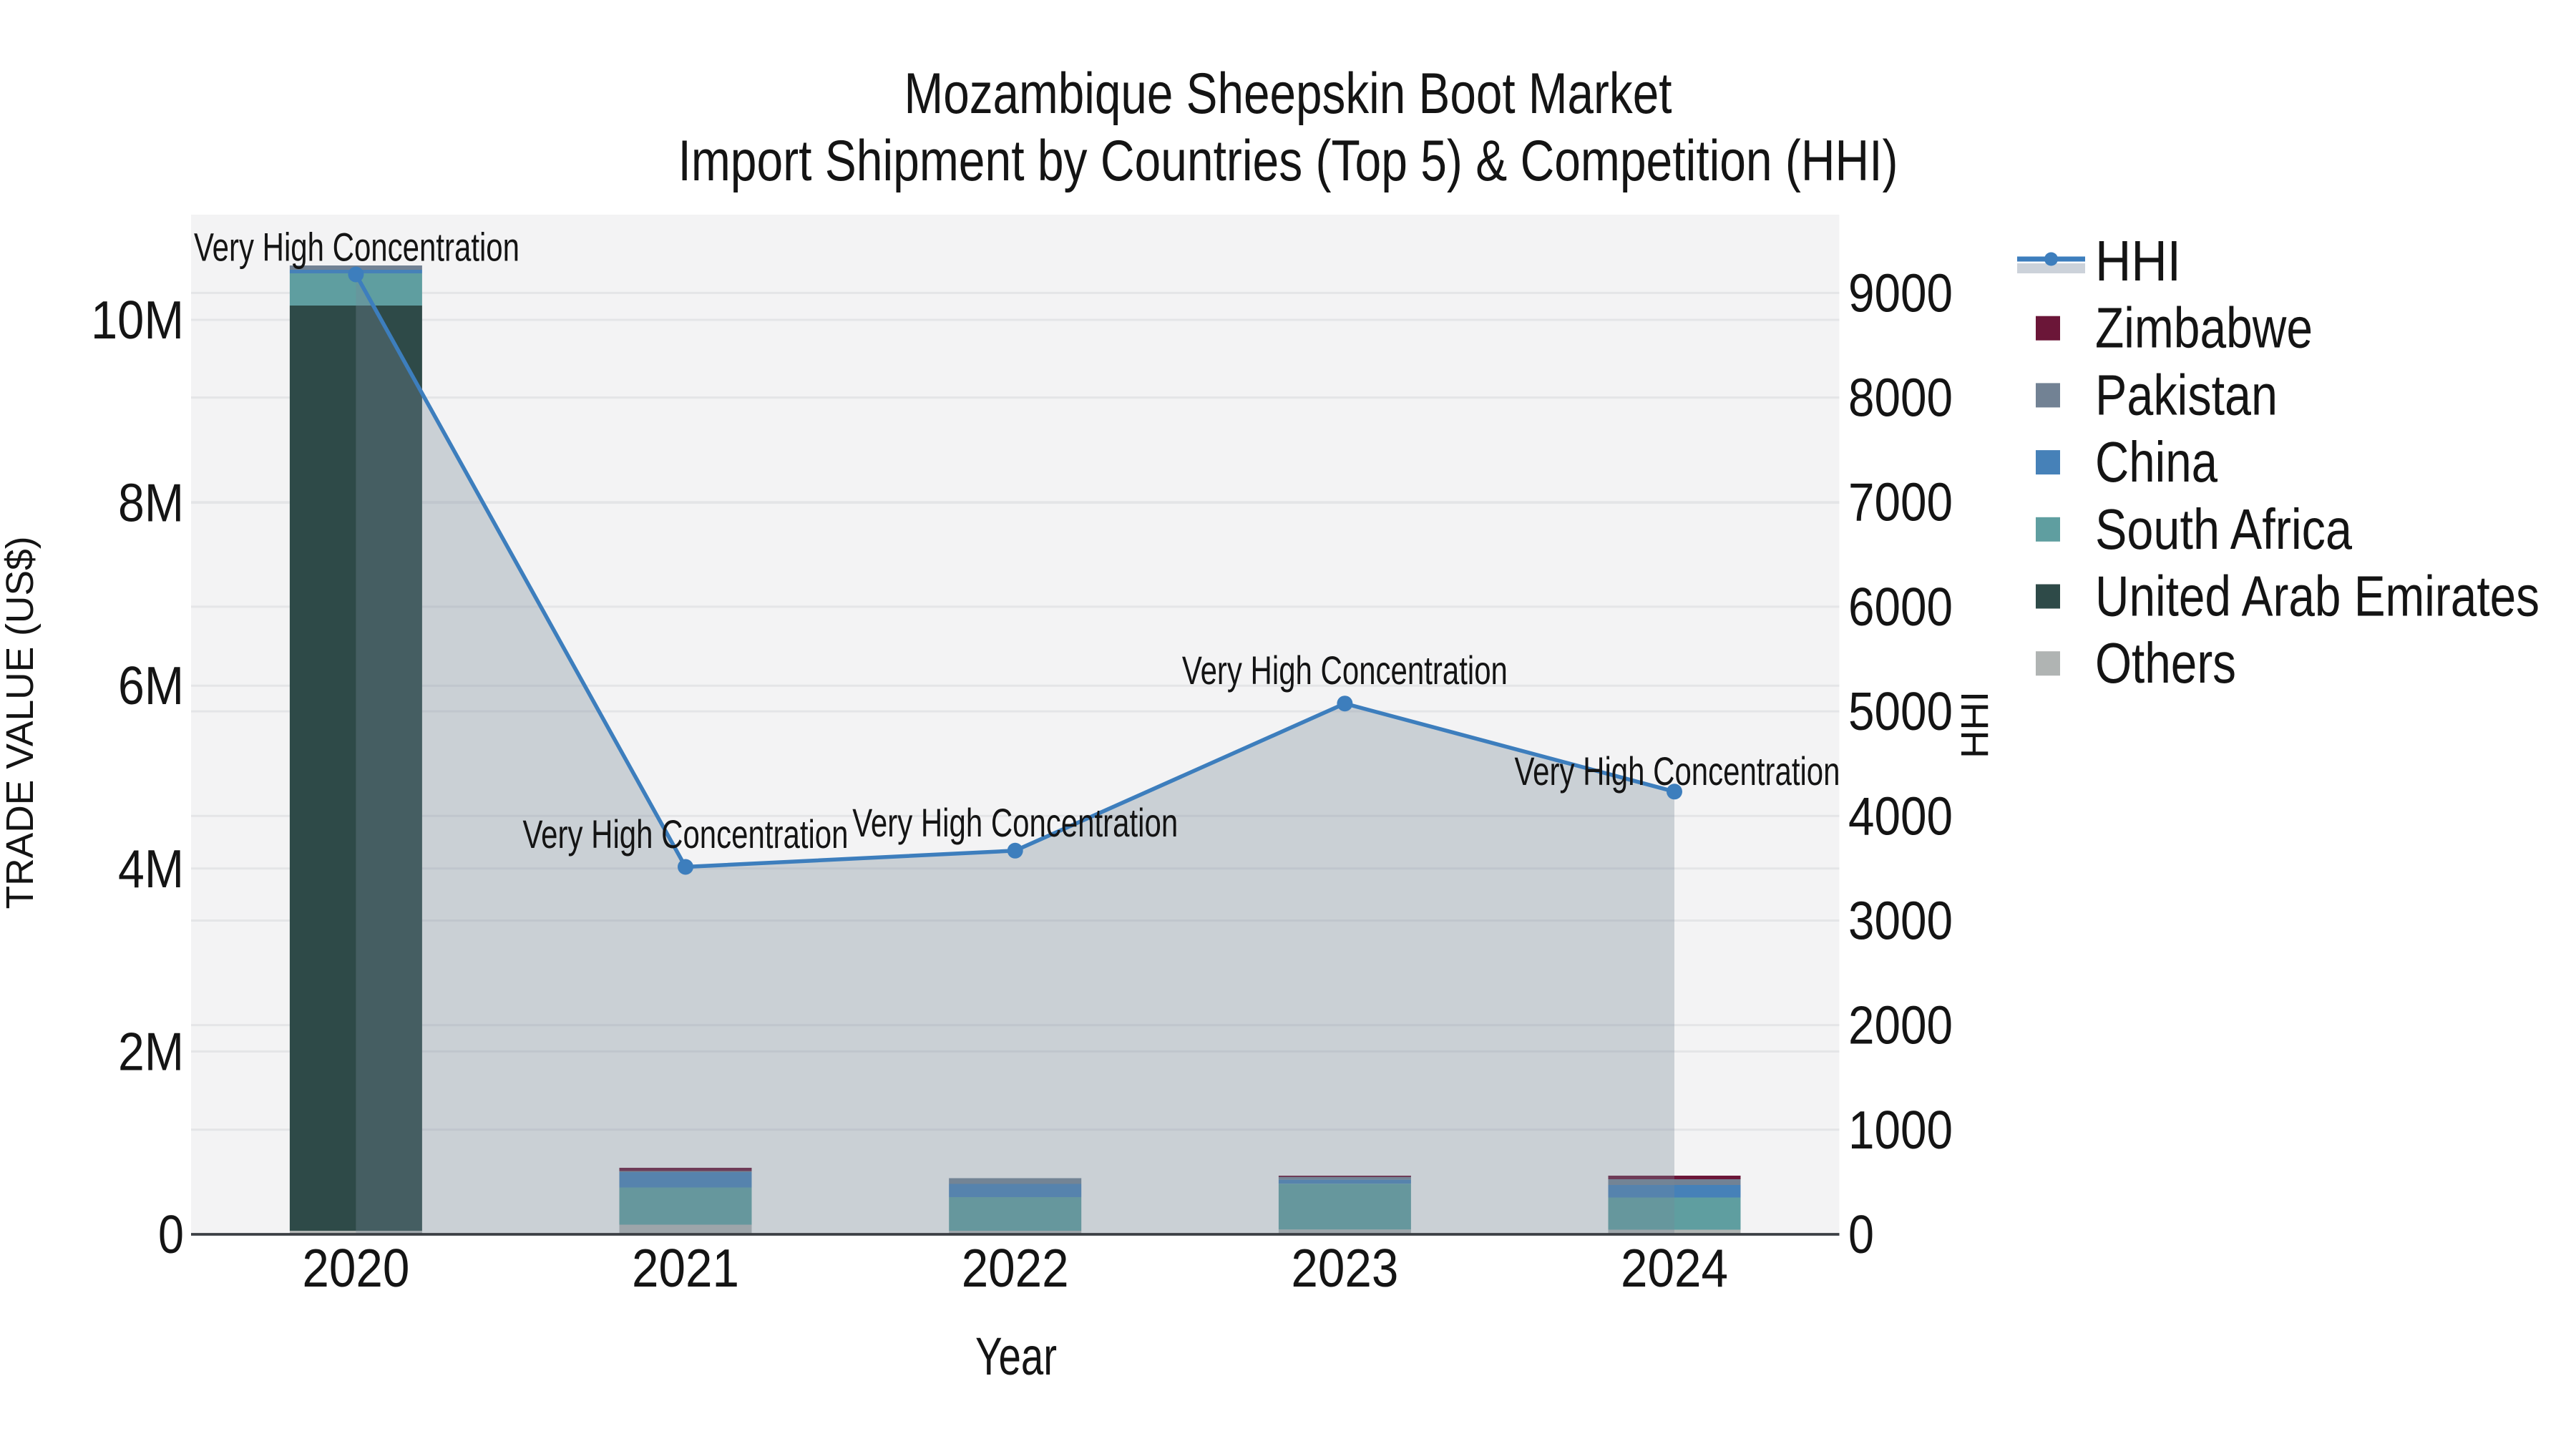 Image resolution: width=2576 pixels, height=1449 pixels. What do you see at coordinates (685, 1268) in the screenshot?
I see `svg-text: 2021` at bounding box center [685, 1268].